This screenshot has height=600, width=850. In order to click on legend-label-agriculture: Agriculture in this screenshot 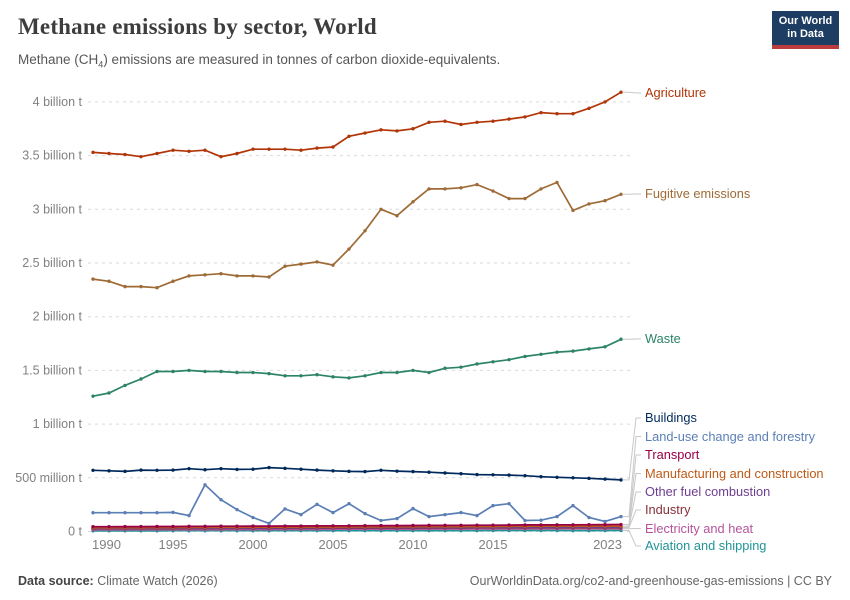, I will do `click(676, 92)`.